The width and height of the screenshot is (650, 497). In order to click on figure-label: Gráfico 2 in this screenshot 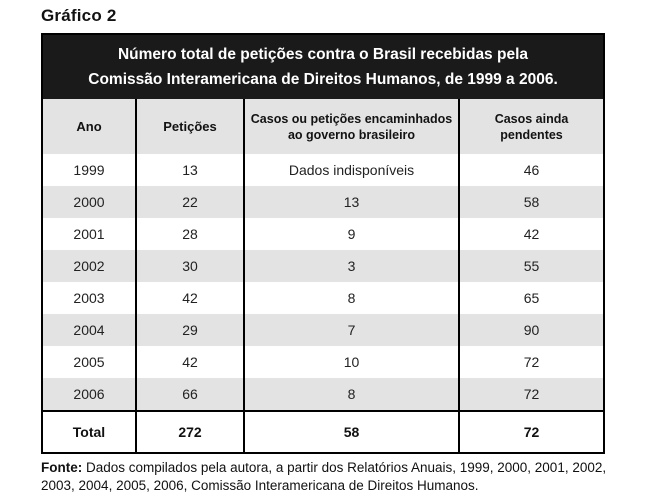, I will do `click(79, 15)`.